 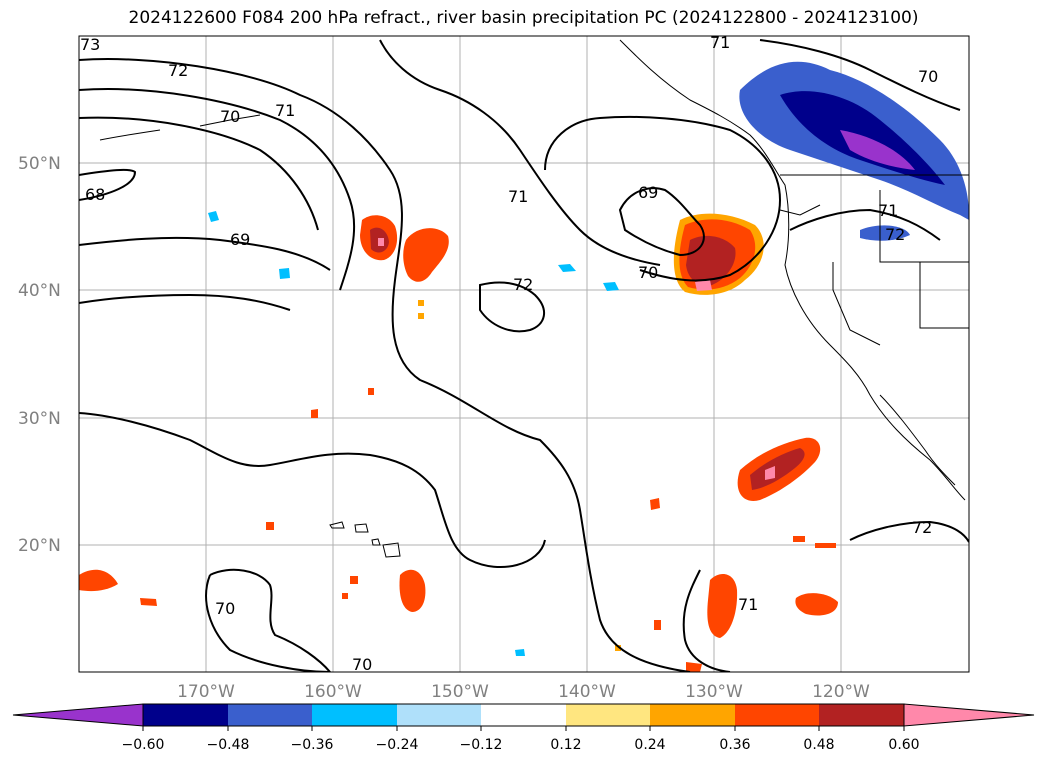 What do you see at coordinates (333, 692) in the screenshot?
I see `lon-label: 160°W` at bounding box center [333, 692].